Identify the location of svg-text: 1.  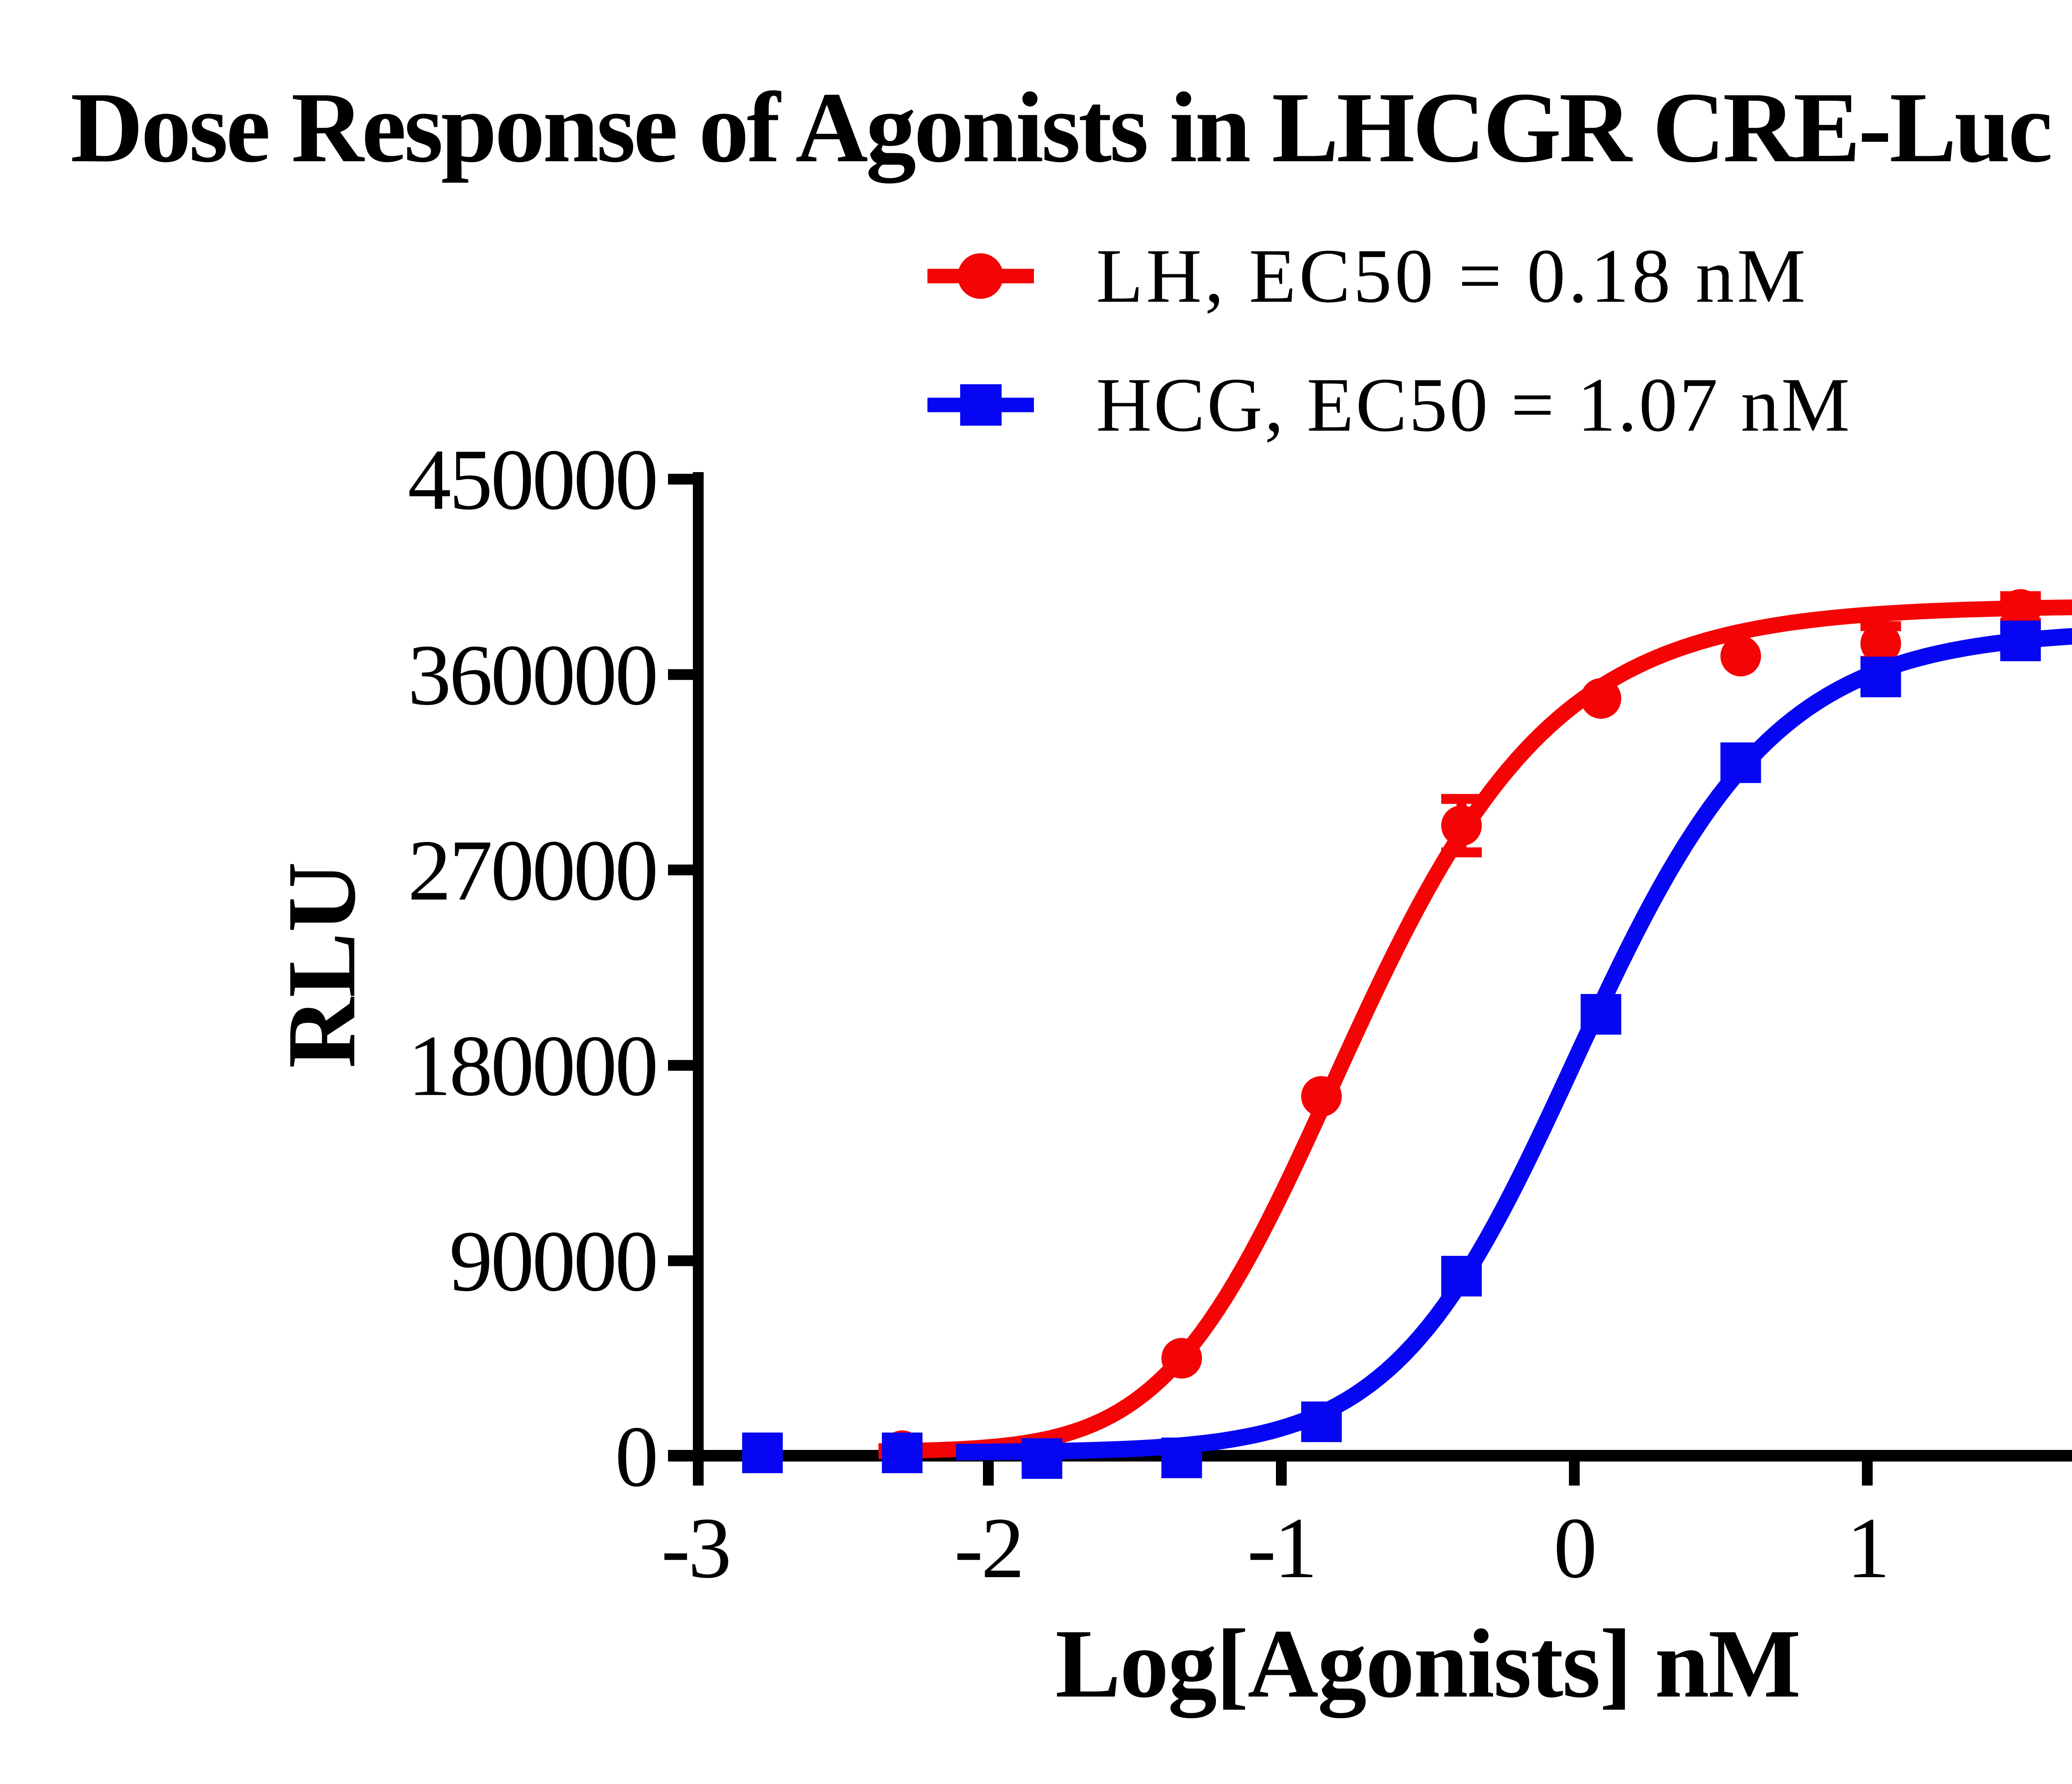
(1867, 1548).